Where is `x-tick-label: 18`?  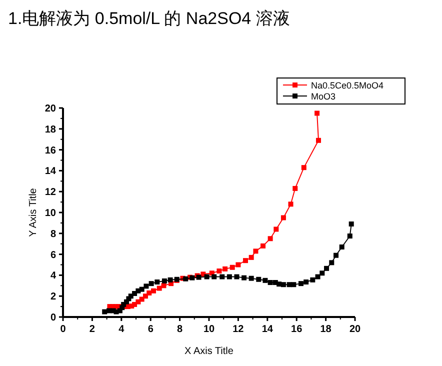 x-tick-label: 18 is located at coordinates (326, 329).